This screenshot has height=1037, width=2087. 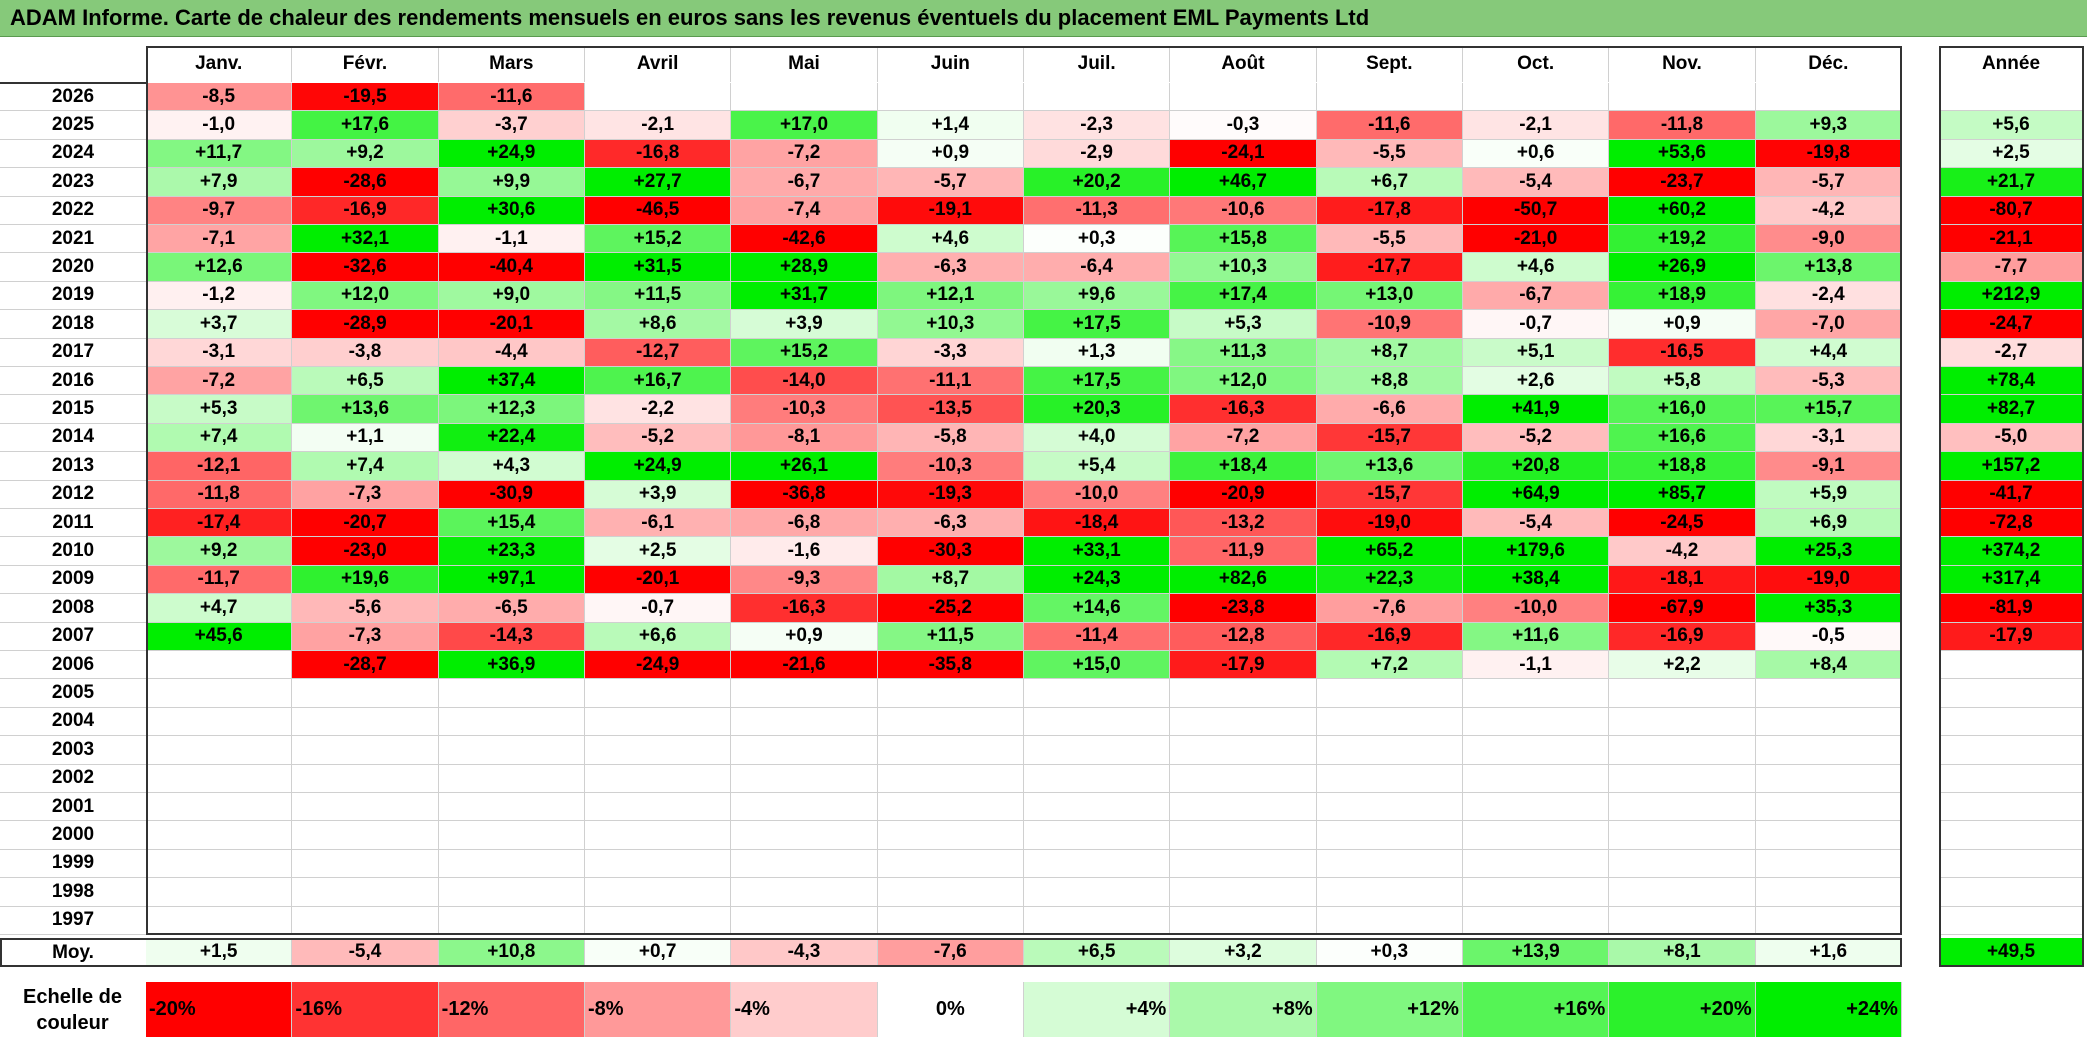 What do you see at coordinates (658, 551) in the screenshot?
I see `heatmap-cell: +2,5` at bounding box center [658, 551].